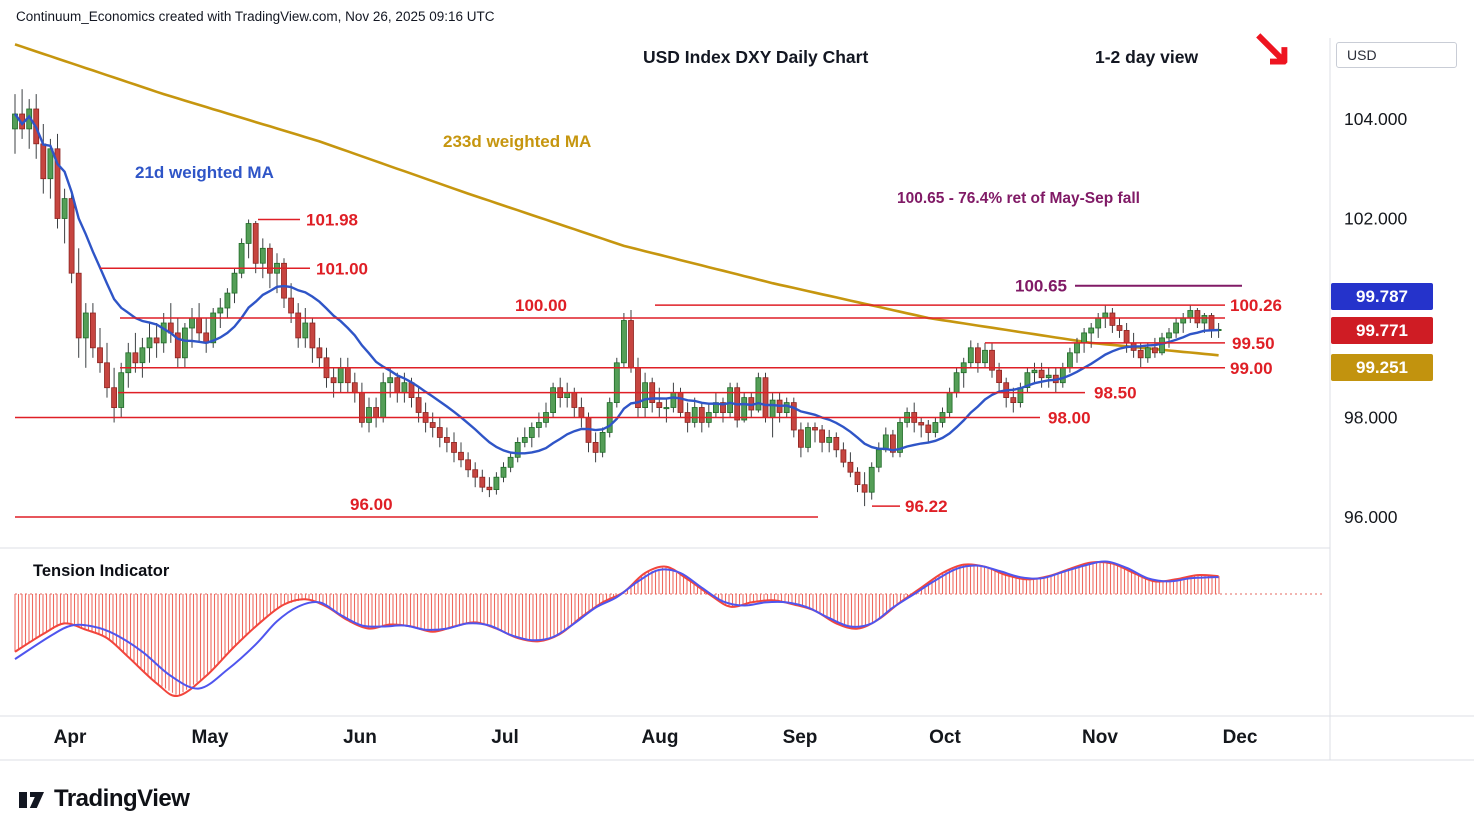  I want to click on time-scale, so click(665, 738).